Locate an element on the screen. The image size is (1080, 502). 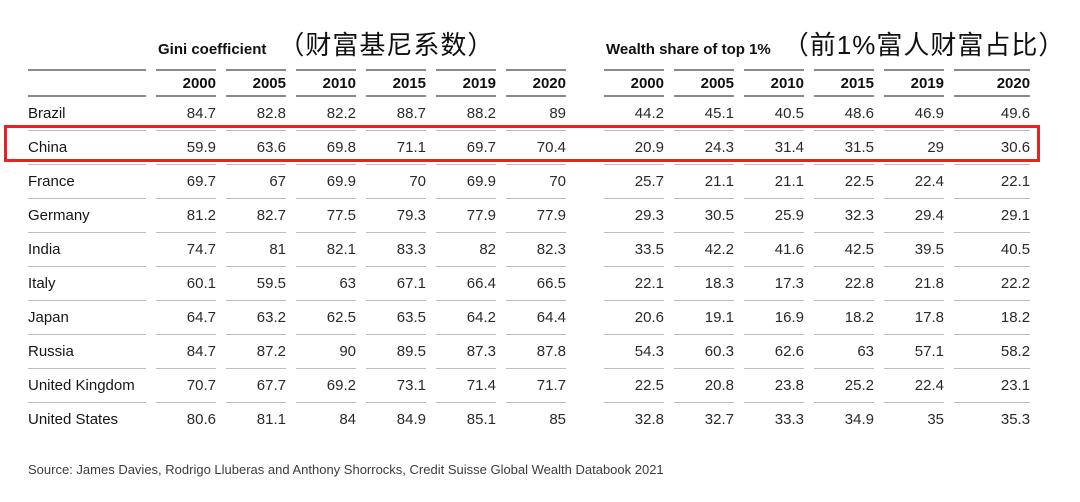
gini-value-italy-2015: 67.1 is located at coordinates (396, 284).